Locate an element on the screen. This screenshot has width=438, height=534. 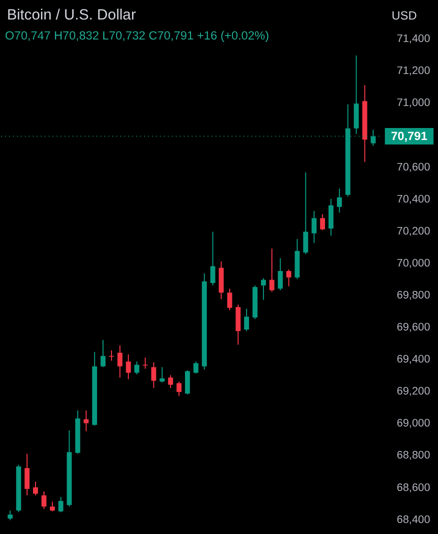
y-tick-label: 69,800 is located at coordinates (413, 296).